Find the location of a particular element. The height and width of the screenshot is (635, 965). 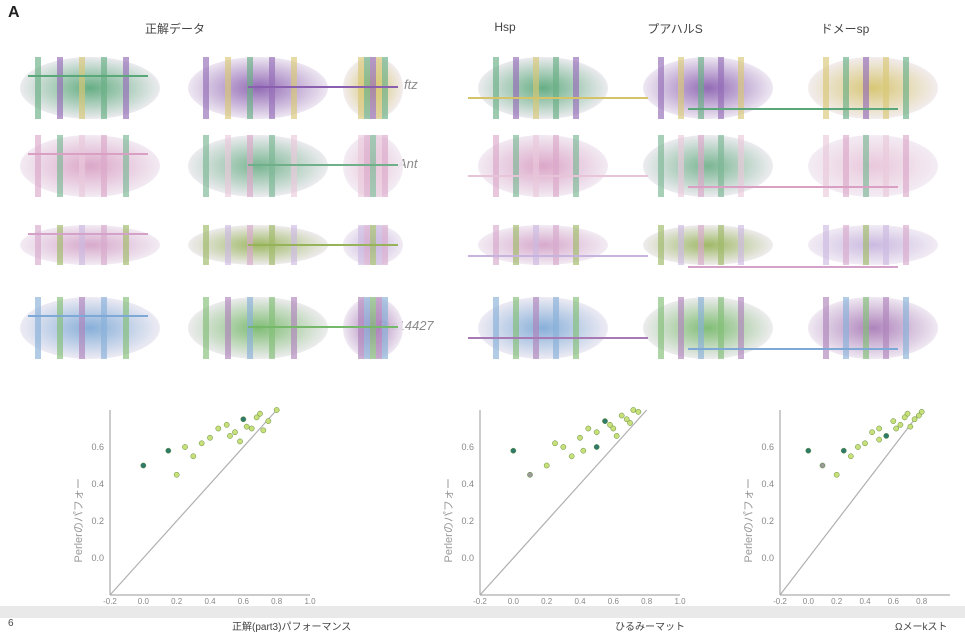

y-tick-label: 0.0 is located at coordinates (467, 558).